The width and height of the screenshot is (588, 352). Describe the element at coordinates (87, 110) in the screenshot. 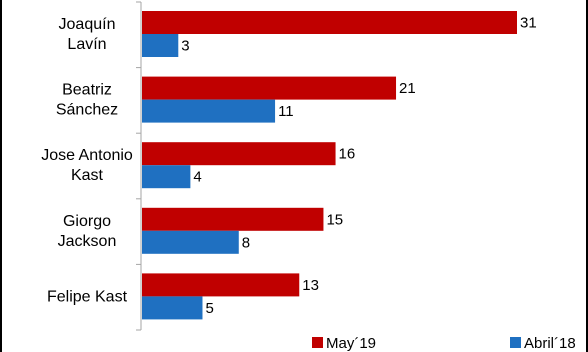

I see `category-label: Sánchez` at that location.